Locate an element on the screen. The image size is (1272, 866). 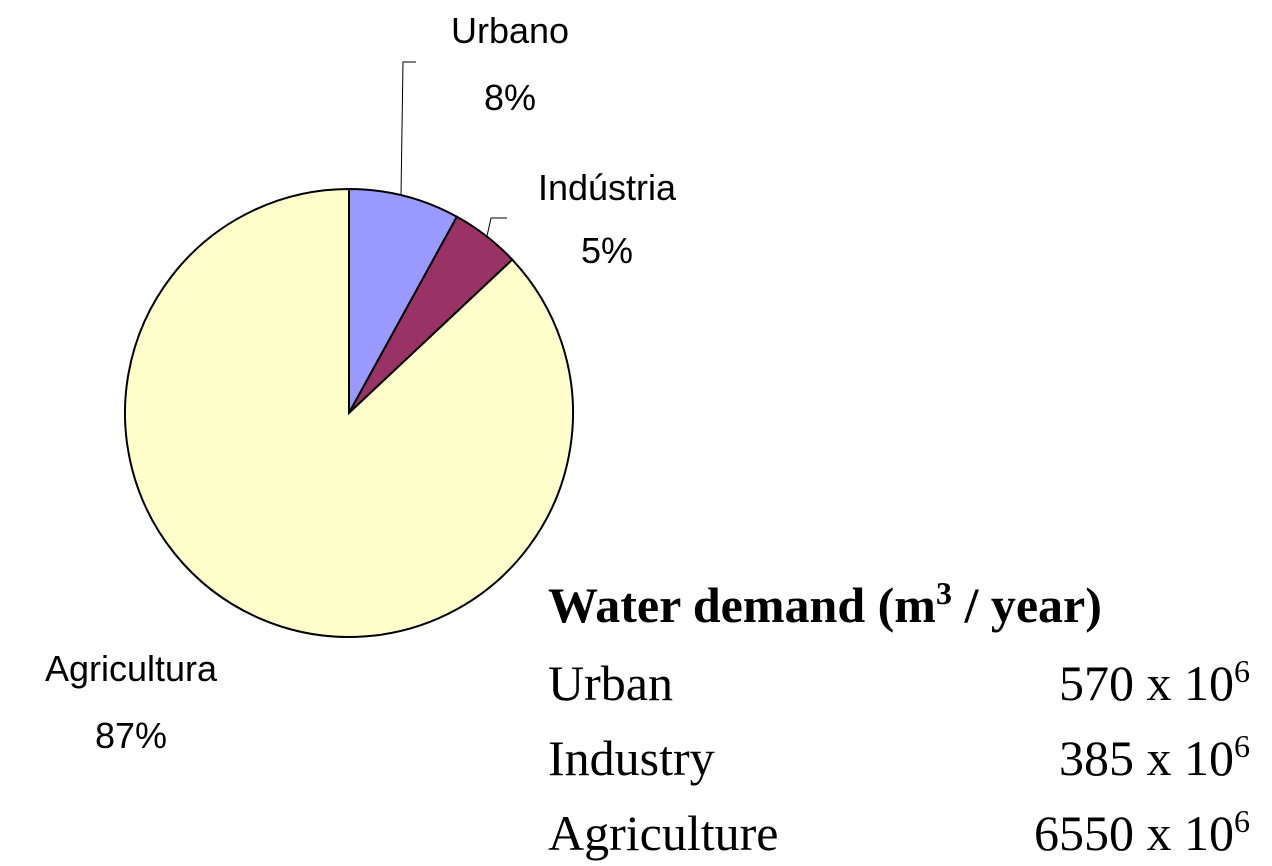
value-text: 570 x 10 is located at coordinates (1146, 683).